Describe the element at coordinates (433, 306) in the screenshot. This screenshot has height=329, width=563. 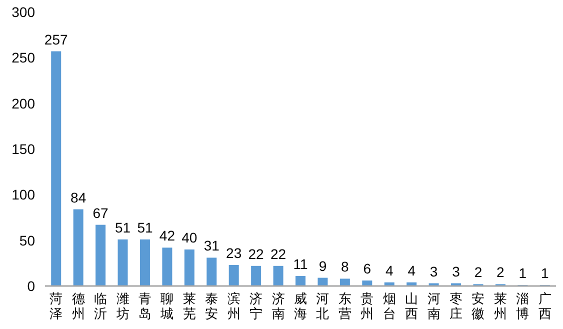
I see `x-tick-label: 河南` at that location.